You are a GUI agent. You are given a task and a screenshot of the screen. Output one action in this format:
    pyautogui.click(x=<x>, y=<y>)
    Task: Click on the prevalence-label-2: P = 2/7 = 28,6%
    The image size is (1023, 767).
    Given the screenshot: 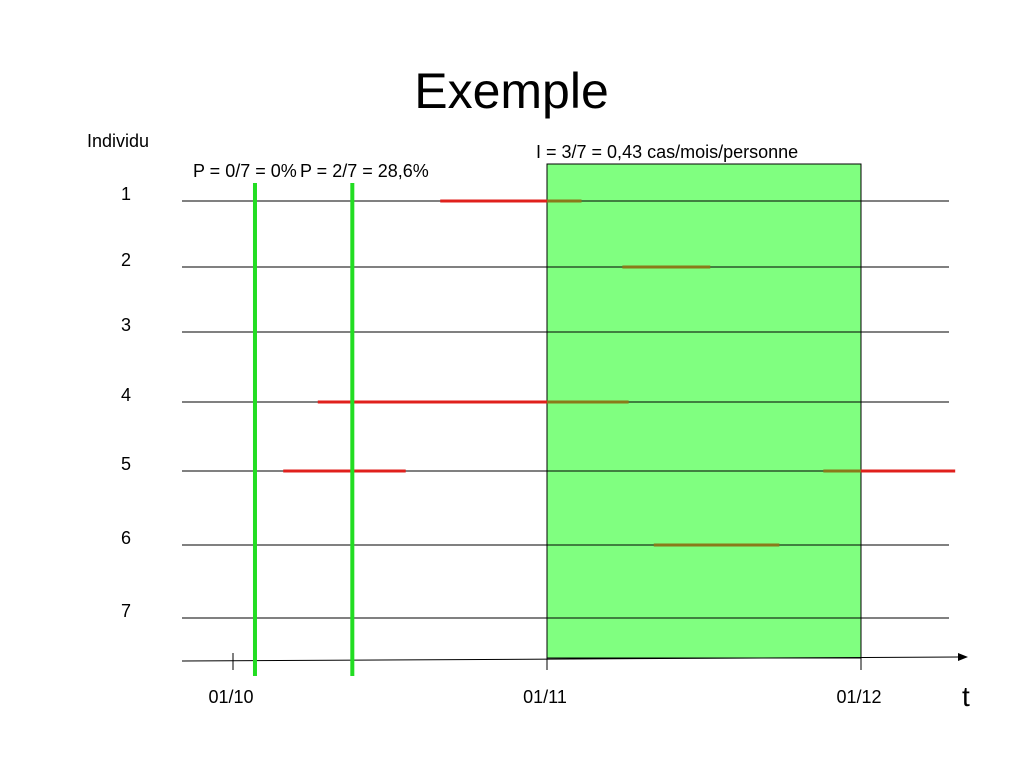 What is the action you would take?
    pyautogui.click(x=364, y=171)
    